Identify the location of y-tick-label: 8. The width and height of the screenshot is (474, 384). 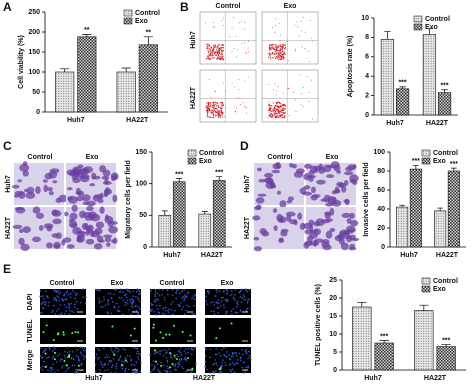
(367, 37).